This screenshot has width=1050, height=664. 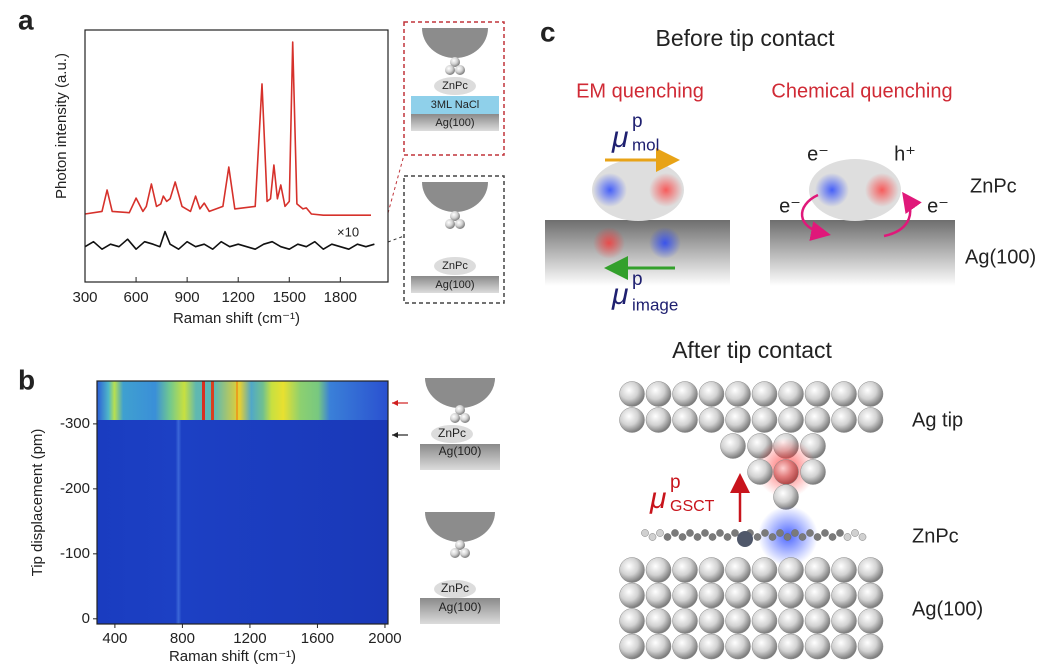 I want to click on x-tick-label: 1600, so click(x=317, y=638).